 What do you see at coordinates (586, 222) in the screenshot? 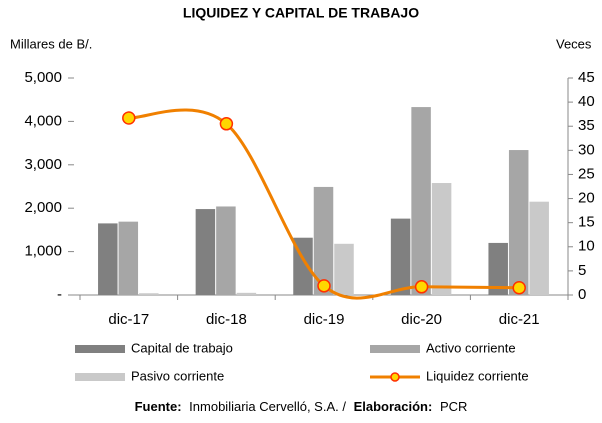
I see `y2-tick-label: 15` at bounding box center [586, 222].